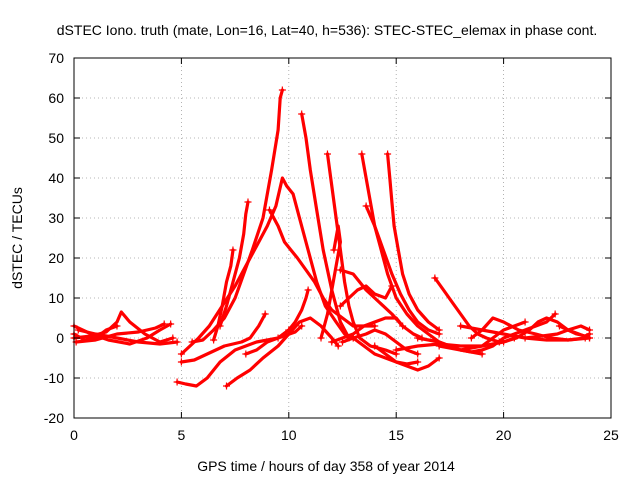 The height and width of the screenshot is (480, 640). What do you see at coordinates (233, 250) in the screenshot?
I see `series-arc-h-end-marker` at bounding box center [233, 250].